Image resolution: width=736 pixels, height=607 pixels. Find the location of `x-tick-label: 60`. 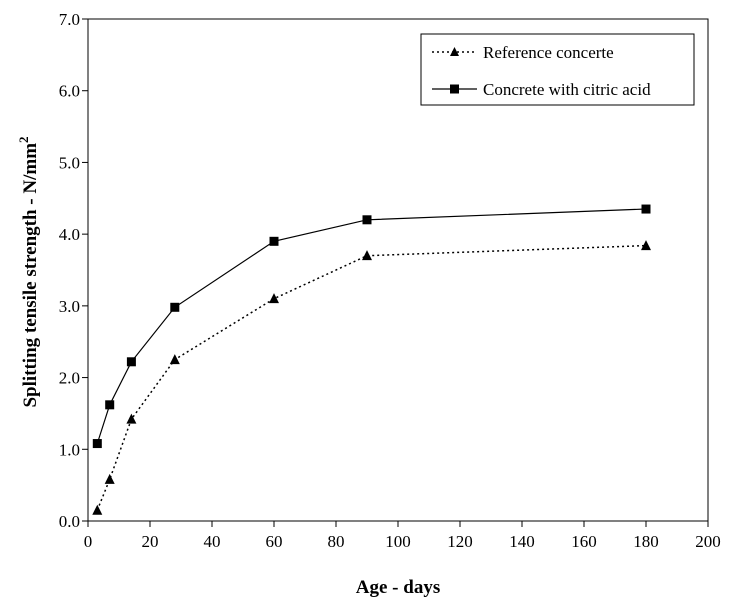

x-tick-label: 60 is located at coordinates (274, 541).